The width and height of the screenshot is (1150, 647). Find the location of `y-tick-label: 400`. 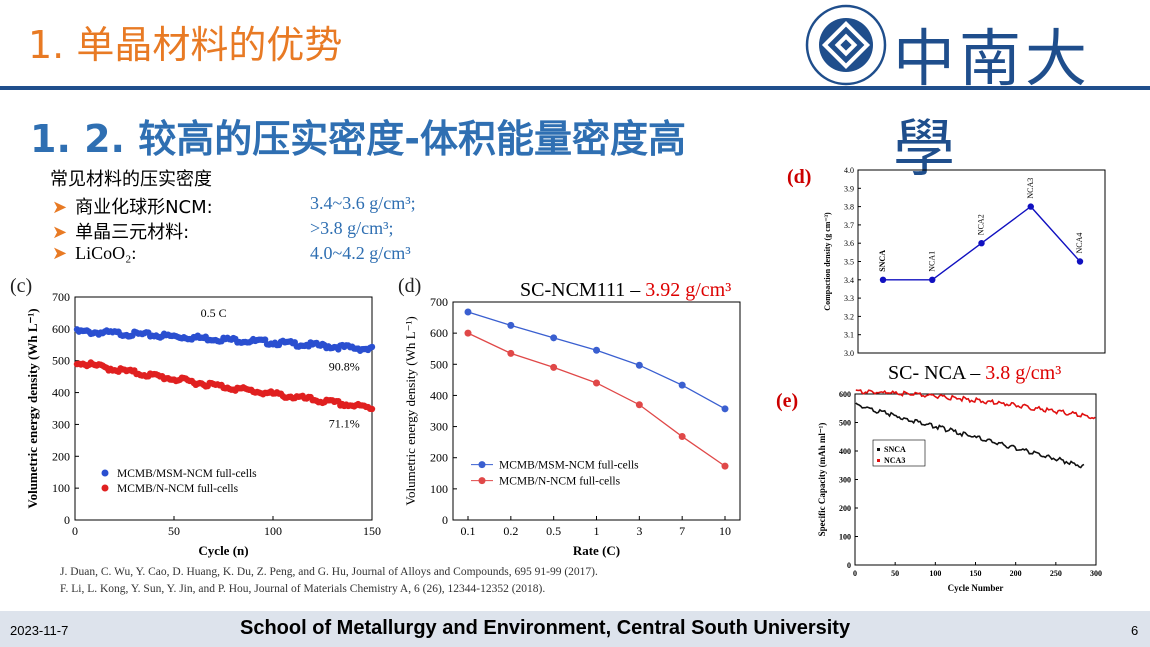

y-tick-label: 400 is located at coordinates (61, 393).